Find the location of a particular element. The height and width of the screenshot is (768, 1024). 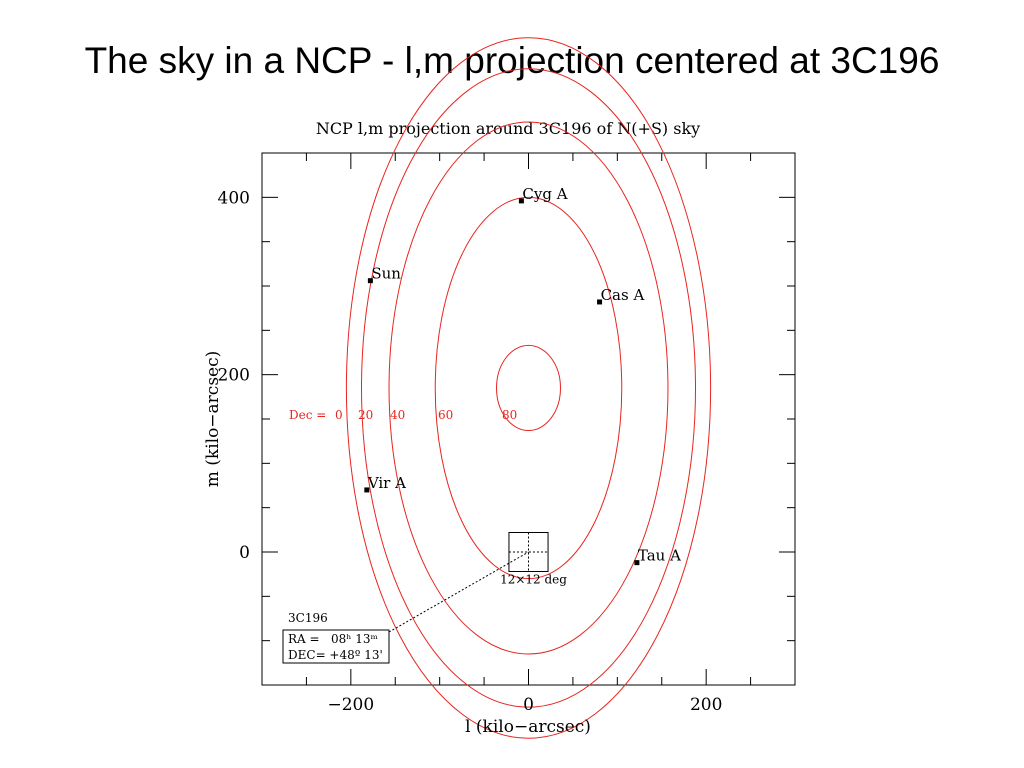

dec-label-60: 60 is located at coordinates (445, 415).